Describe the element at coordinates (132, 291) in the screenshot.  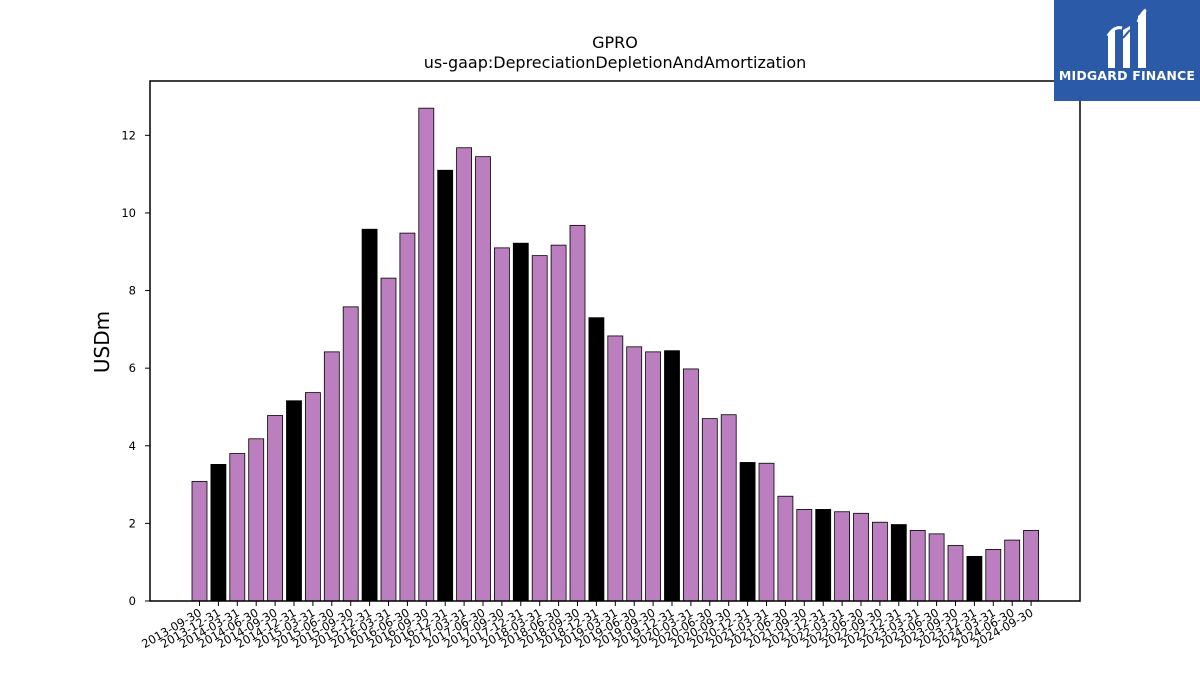
I see `y-tick-label: 8` at that location.